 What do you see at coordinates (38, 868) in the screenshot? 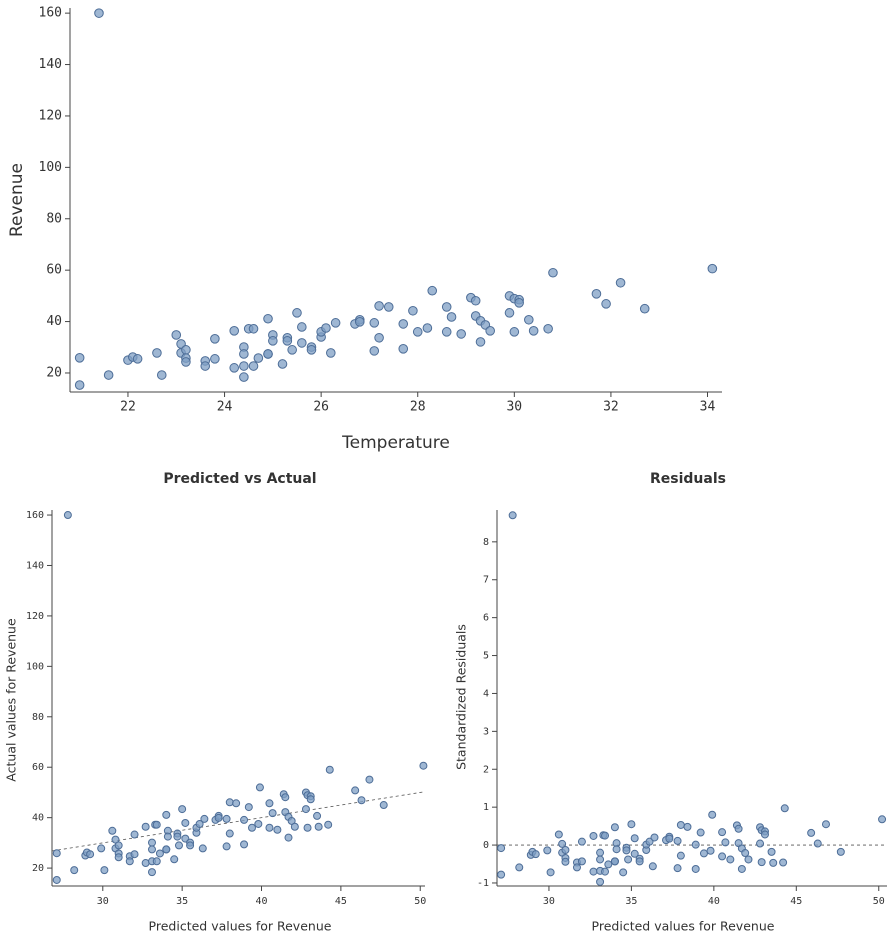
I see `y-tick-label: 20` at bounding box center [38, 868].